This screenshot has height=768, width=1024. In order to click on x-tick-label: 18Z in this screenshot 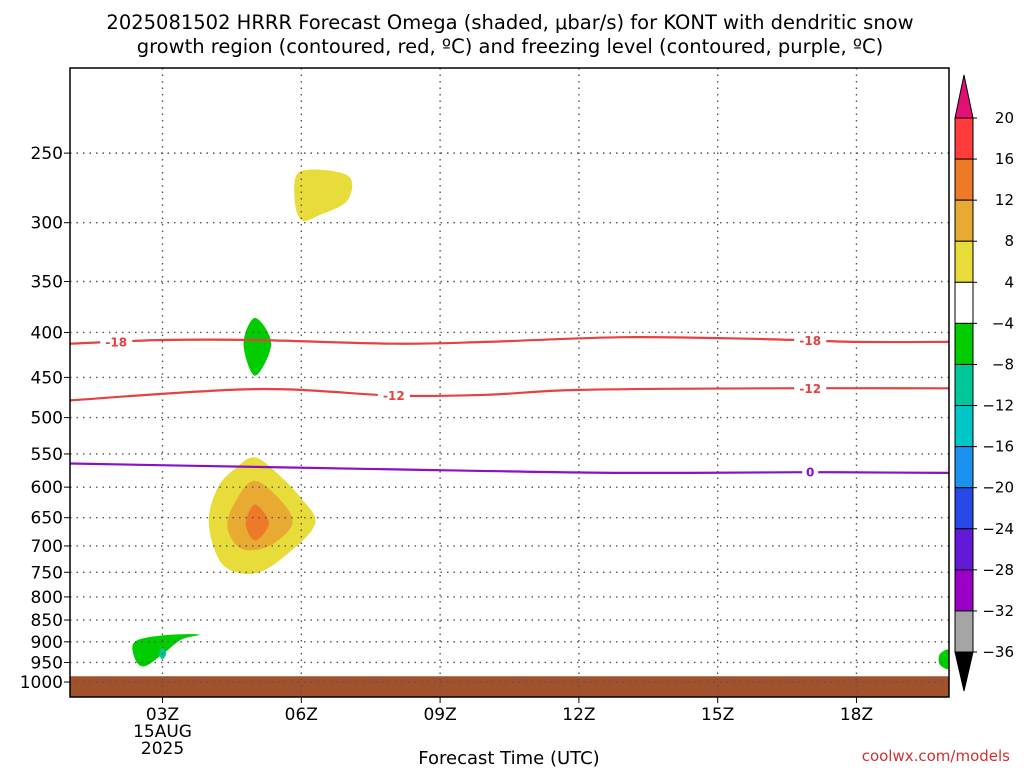, I will do `click(856, 715)`.